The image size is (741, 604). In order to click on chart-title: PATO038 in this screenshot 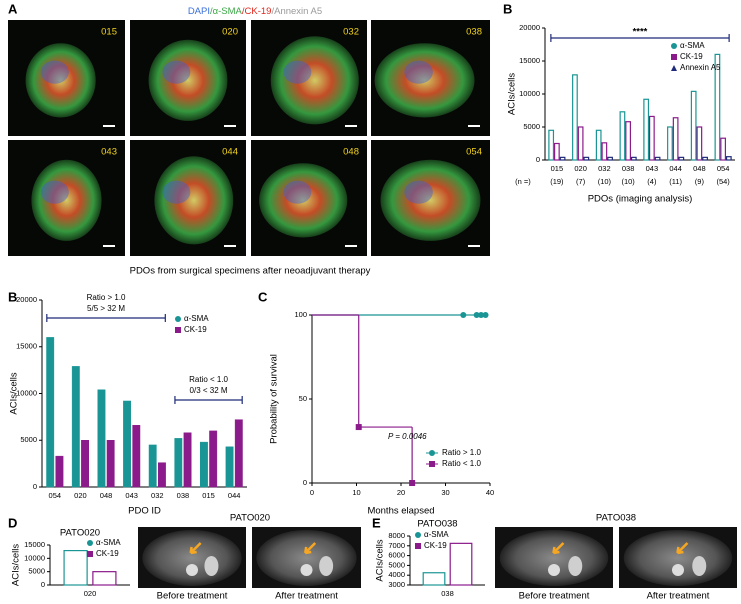, I will do `click(437, 524)`.